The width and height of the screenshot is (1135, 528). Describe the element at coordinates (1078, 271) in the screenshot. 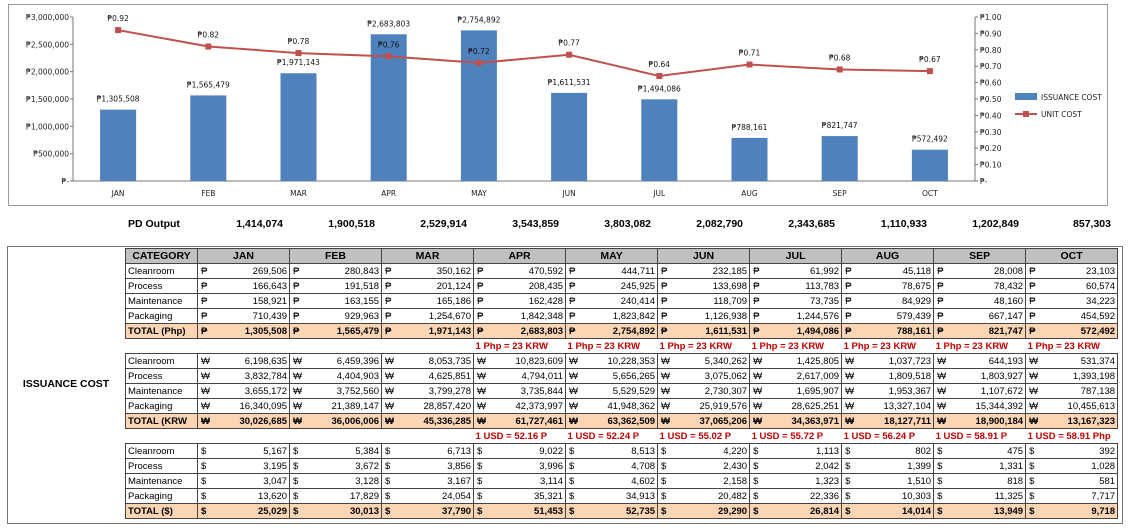

I see `cost-value: 23,103` at that location.